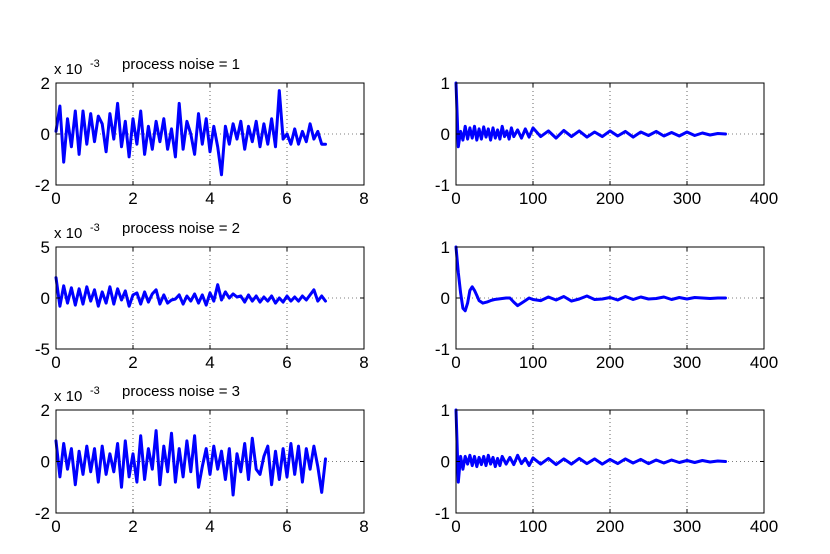  Describe the element at coordinates (42, 349) in the screenshot. I see `y-tick-label: -5` at that location.